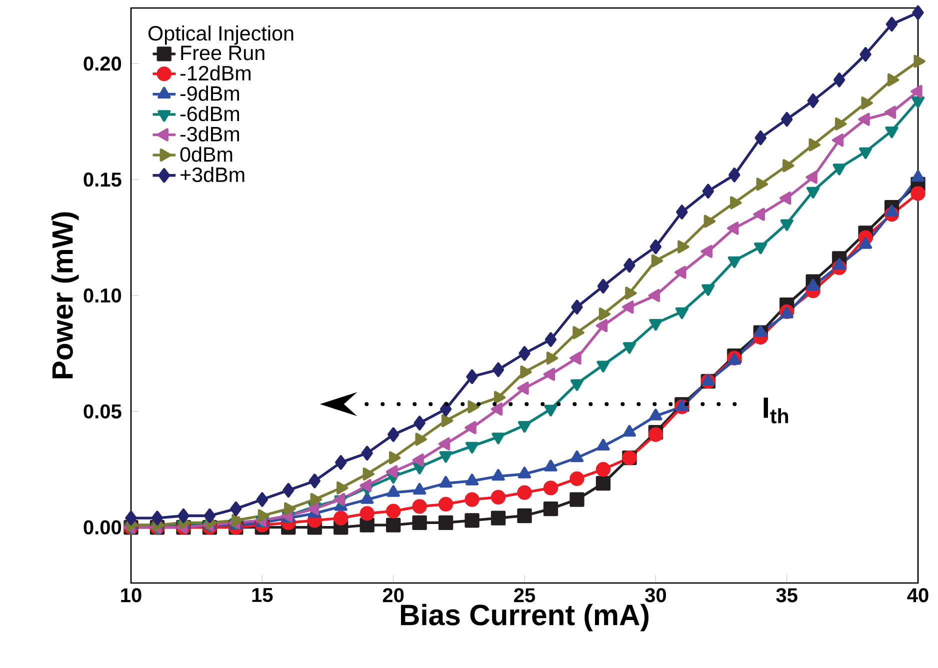  Describe the element at coordinates (65, 295) in the screenshot. I see `y-axis-title: Power (mW)` at that location.